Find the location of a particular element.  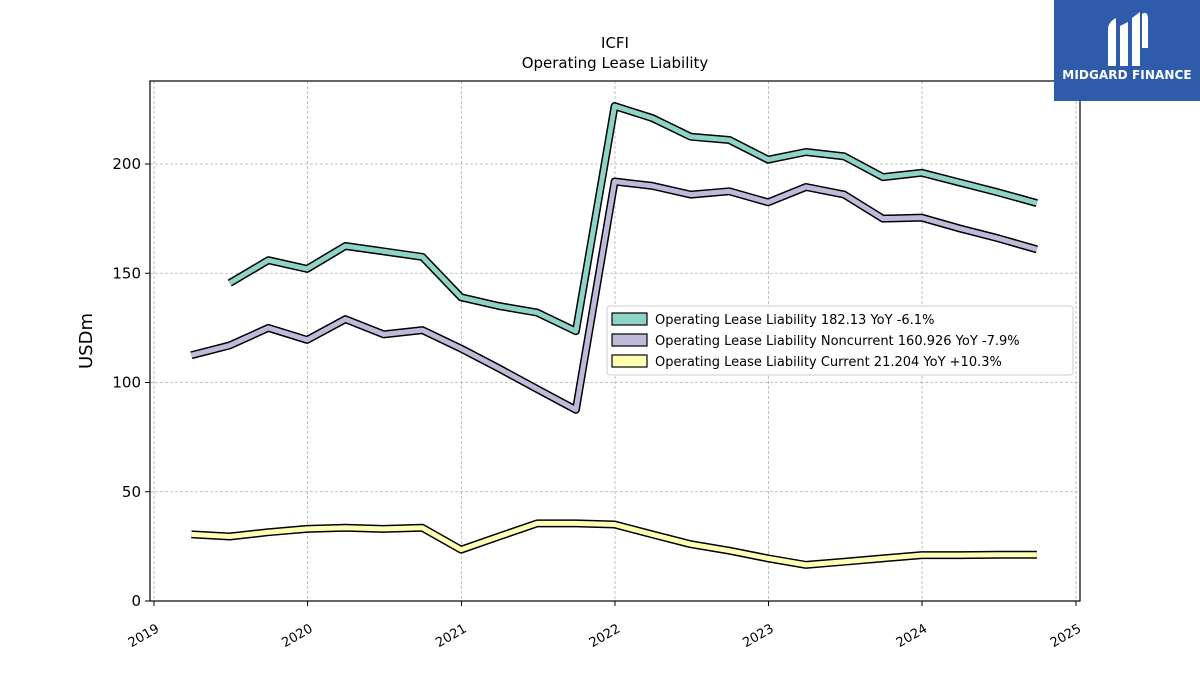

brand-mark-icon is located at coordinates (1128, 39).